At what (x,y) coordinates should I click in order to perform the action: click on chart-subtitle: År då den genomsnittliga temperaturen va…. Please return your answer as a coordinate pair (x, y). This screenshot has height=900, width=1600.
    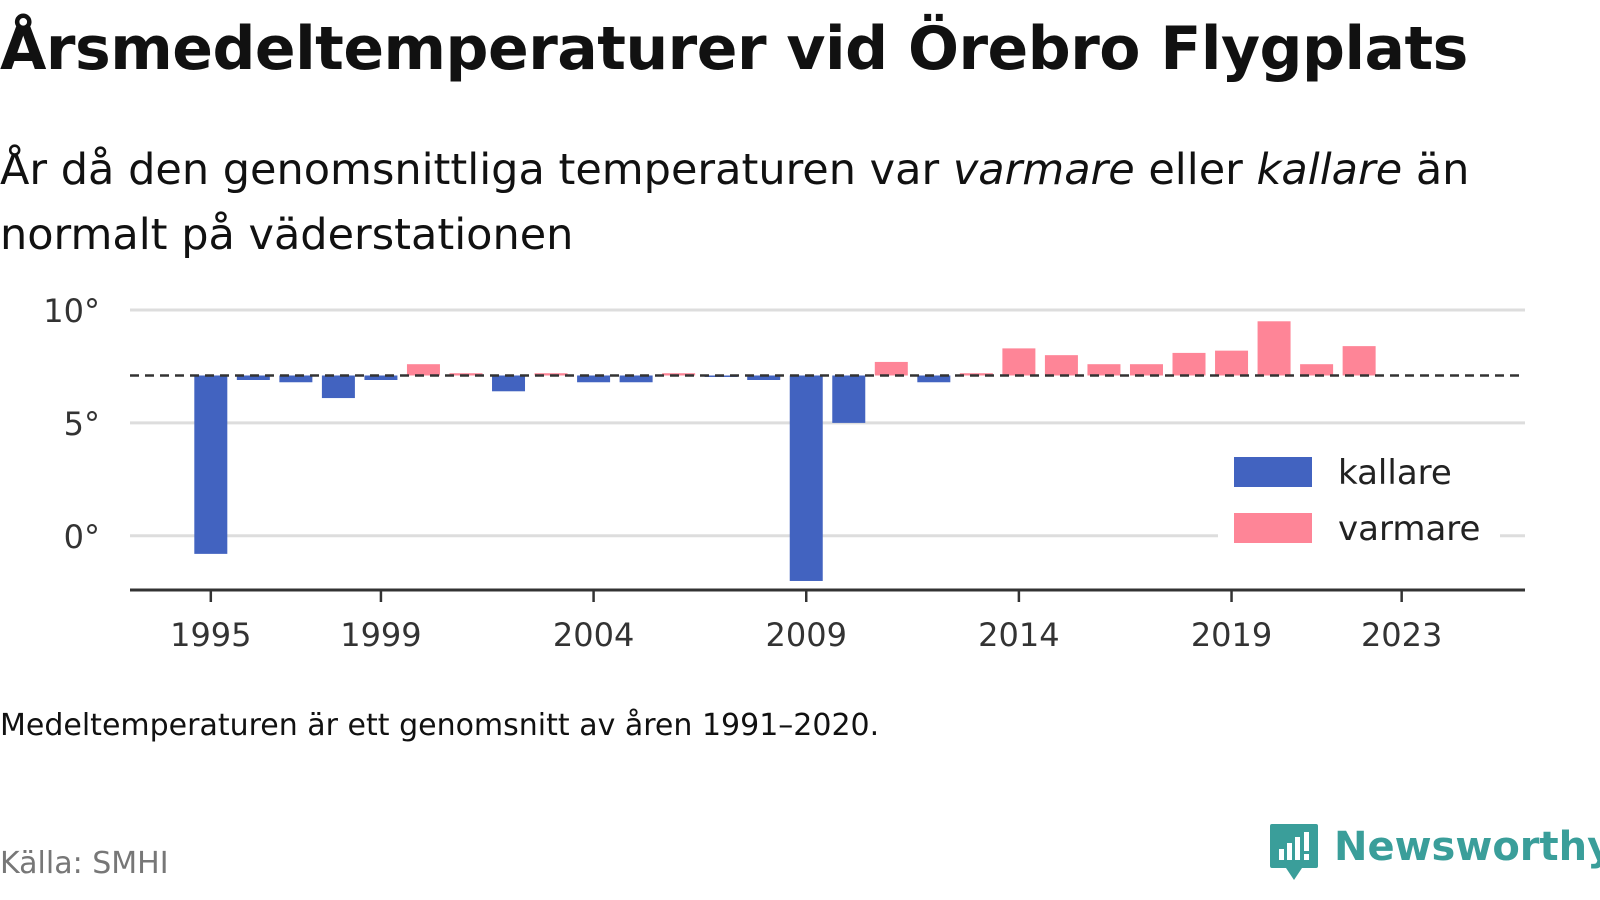
    Looking at the image, I should click on (780, 203).